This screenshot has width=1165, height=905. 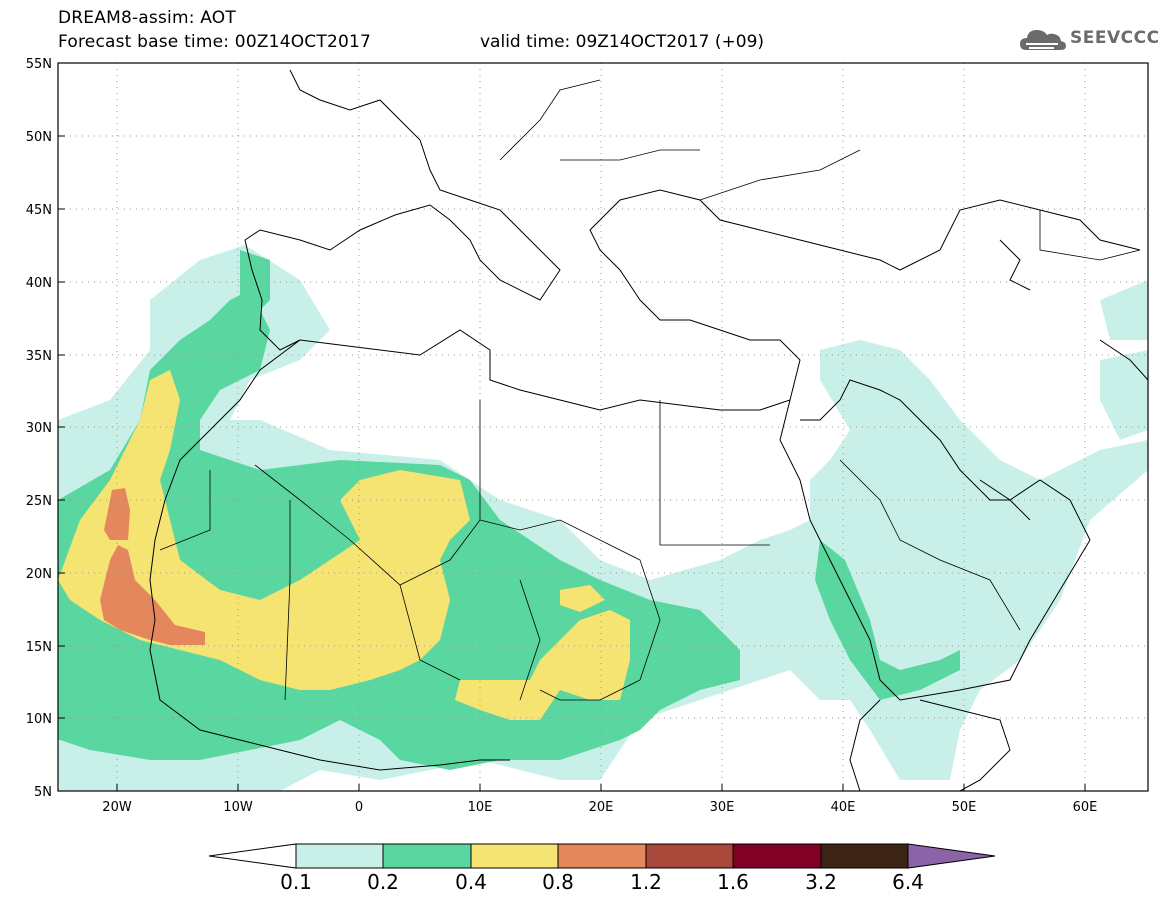 What do you see at coordinates (252, 856) in the screenshot?
I see `colorbar-low-arrow` at bounding box center [252, 856].